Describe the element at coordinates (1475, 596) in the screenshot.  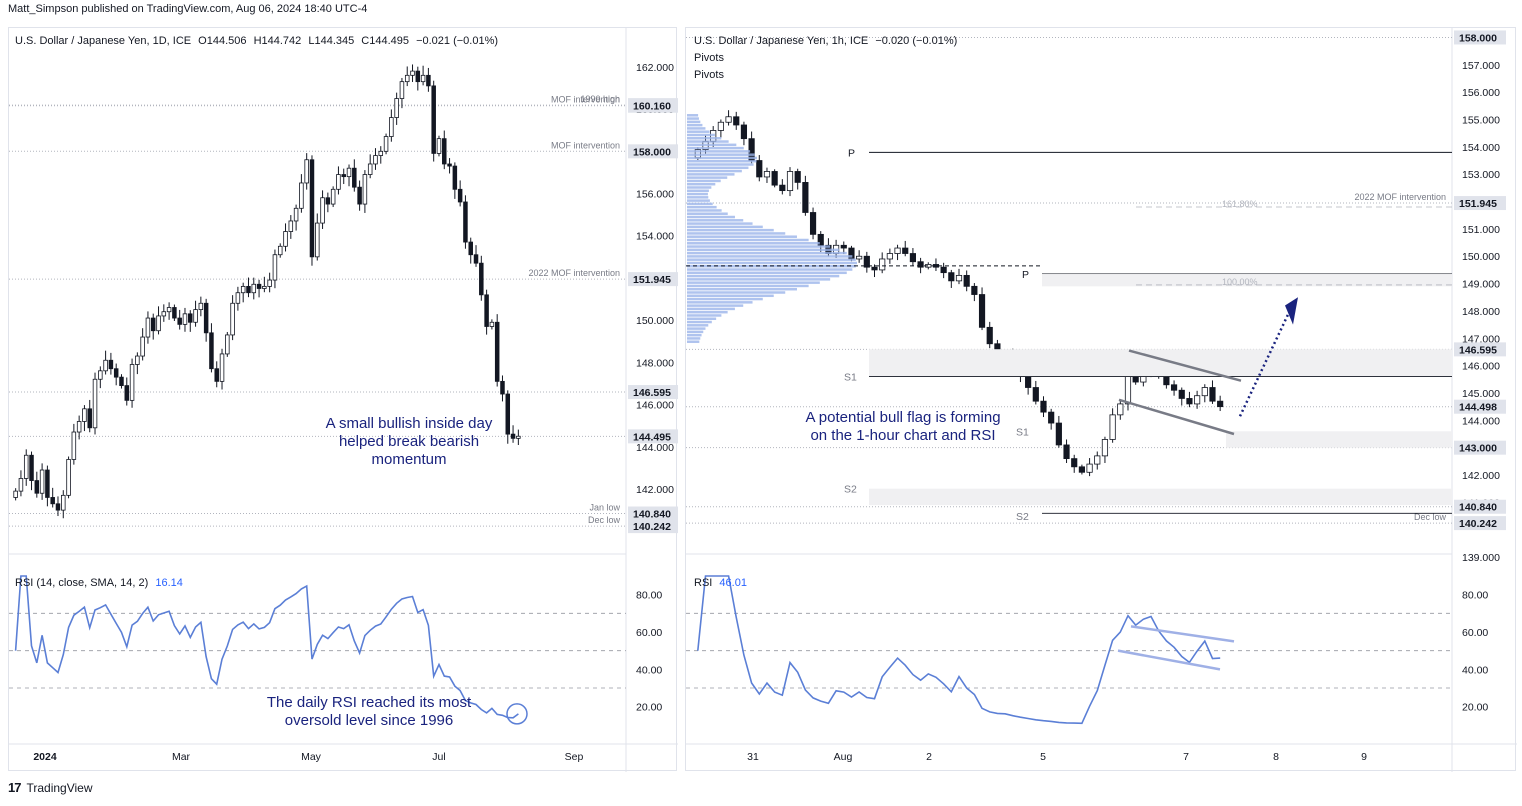
I see `rsi-tick-label: 80.00` at that location.